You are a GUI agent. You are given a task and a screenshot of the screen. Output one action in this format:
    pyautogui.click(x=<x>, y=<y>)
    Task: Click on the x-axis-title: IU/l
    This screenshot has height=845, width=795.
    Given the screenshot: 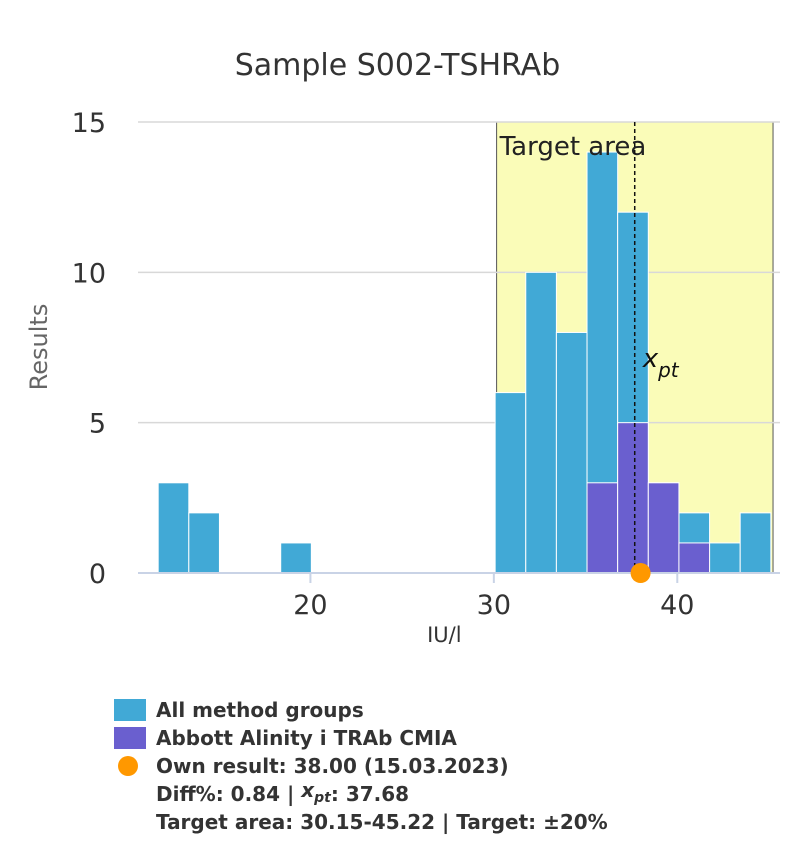 What is the action you would take?
    pyautogui.click(x=444, y=635)
    